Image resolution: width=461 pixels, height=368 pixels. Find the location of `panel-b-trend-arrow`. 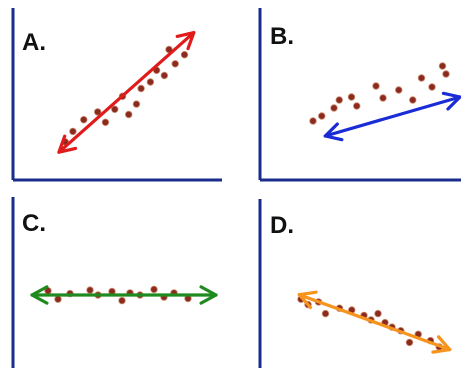

panel-b-trend-arrow is located at coordinates (392, 116).